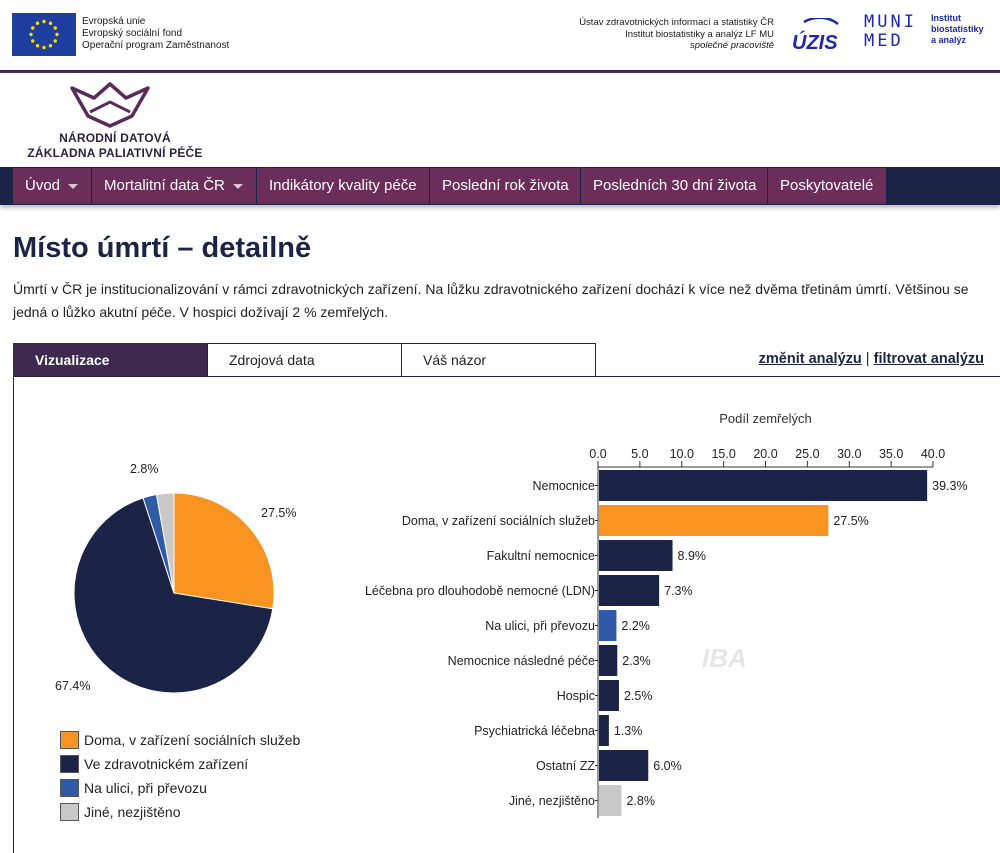 The height and width of the screenshot is (853, 1000). I want to click on bar-category-label: Nemocnice následné péče, so click(521, 661).